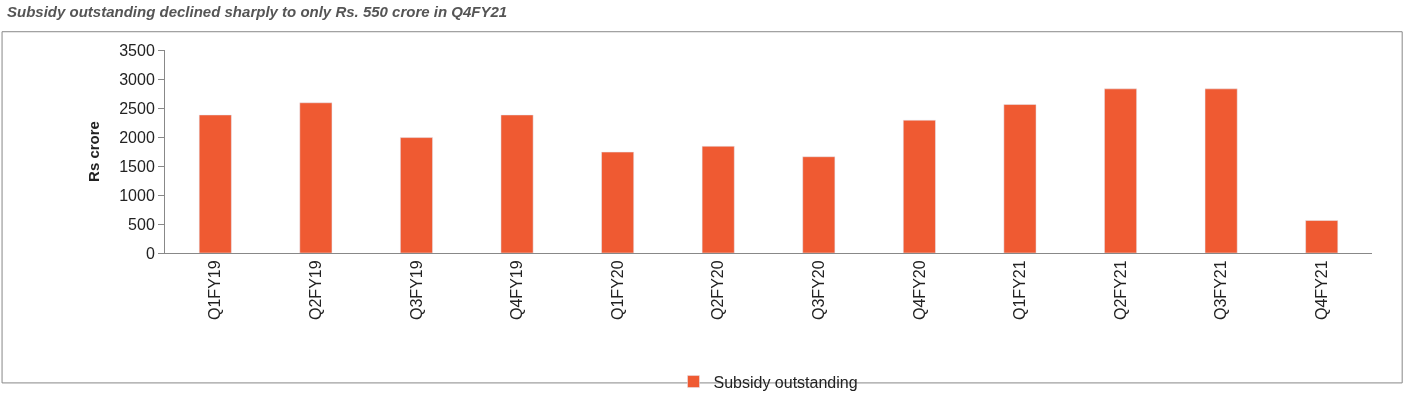 This screenshot has height=410, width=1405. What do you see at coordinates (1221, 290) in the screenshot?
I see `x-tick-label: Q3FY21` at bounding box center [1221, 290].